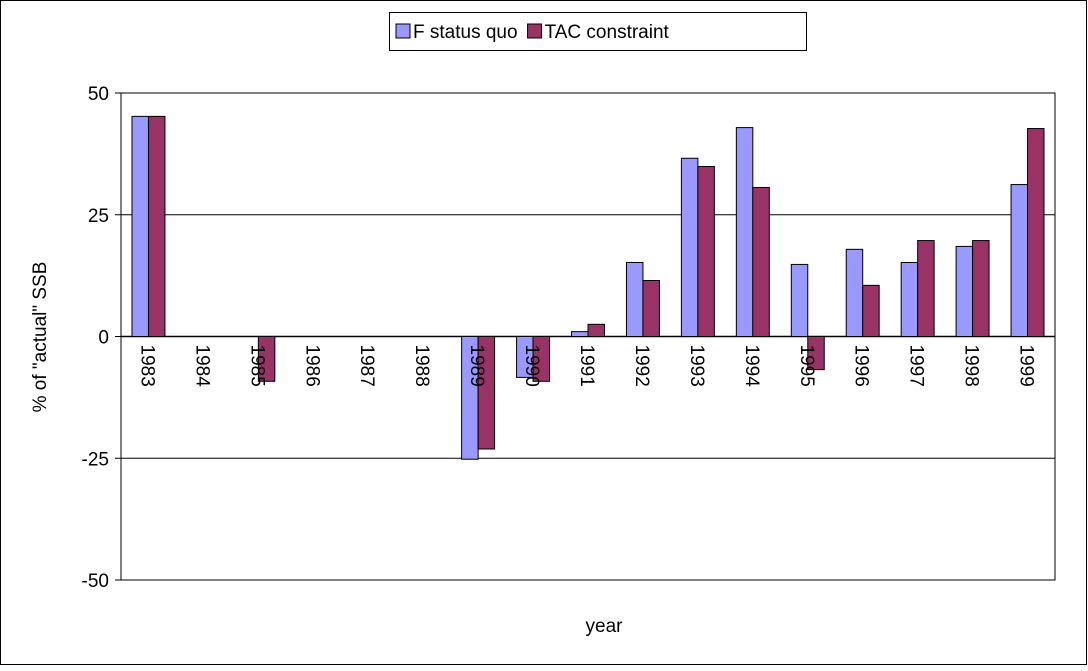 Image resolution: width=1088 pixels, height=671 pixels. Describe the element at coordinates (696, 366) in the screenshot. I see `x-tick-label: 1993` at that location.